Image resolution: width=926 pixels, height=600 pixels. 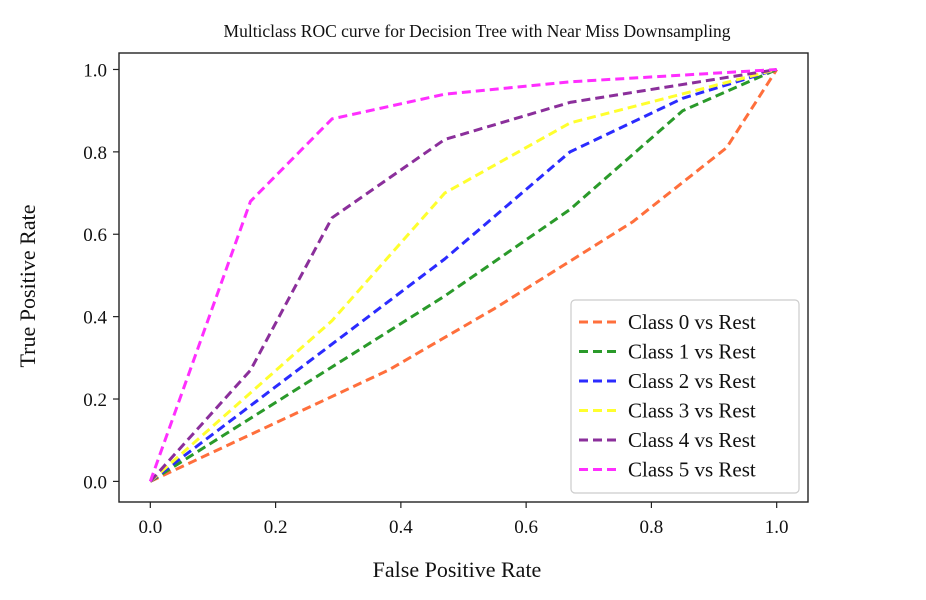 I want to click on x-axis-label: False Positive Rate, so click(x=457, y=569).